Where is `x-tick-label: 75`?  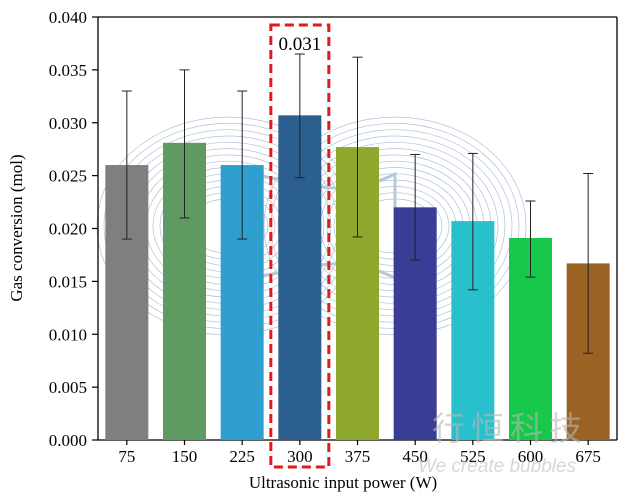
x-tick-label: 75 is located at coordinates (126, 456).